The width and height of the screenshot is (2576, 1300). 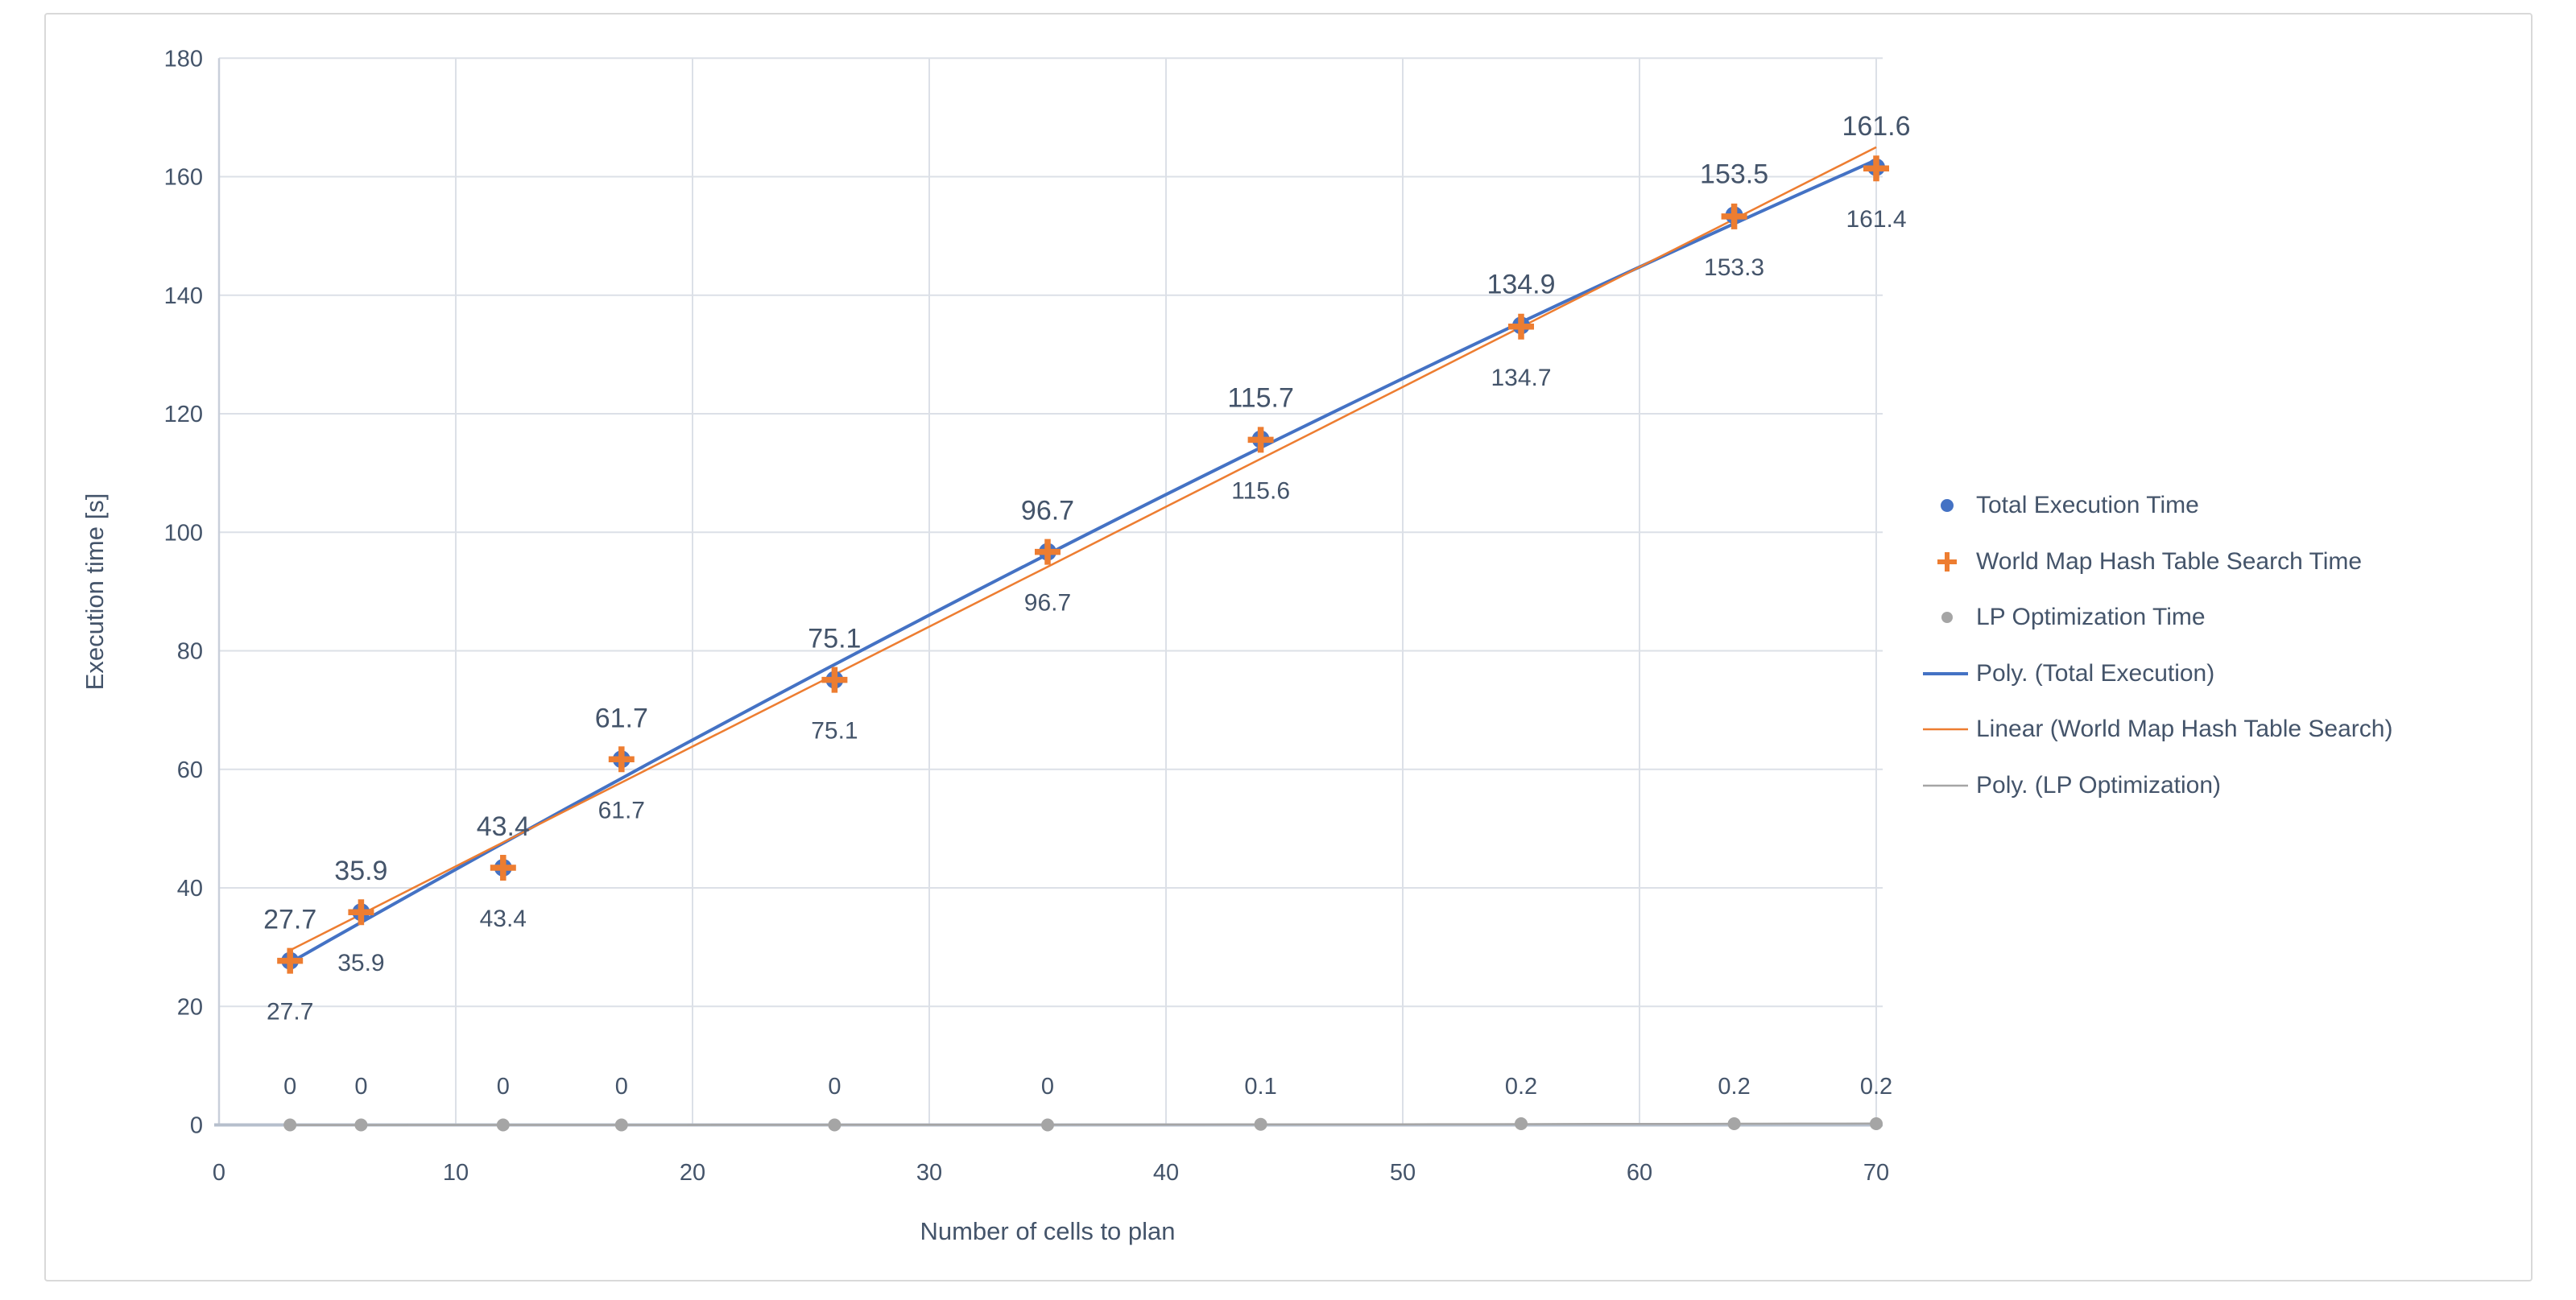 What do you see at coordinates (2169, 561) in the screenshot?
I see `legend-label: World Map Hash Table Search Time` at bounding box center [2169, 561].